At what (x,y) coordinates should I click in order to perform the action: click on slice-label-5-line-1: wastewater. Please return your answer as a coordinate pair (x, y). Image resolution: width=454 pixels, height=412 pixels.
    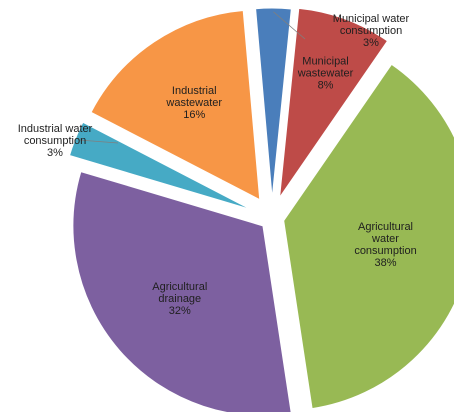
    Looking at the image, I should click on (193, 103).